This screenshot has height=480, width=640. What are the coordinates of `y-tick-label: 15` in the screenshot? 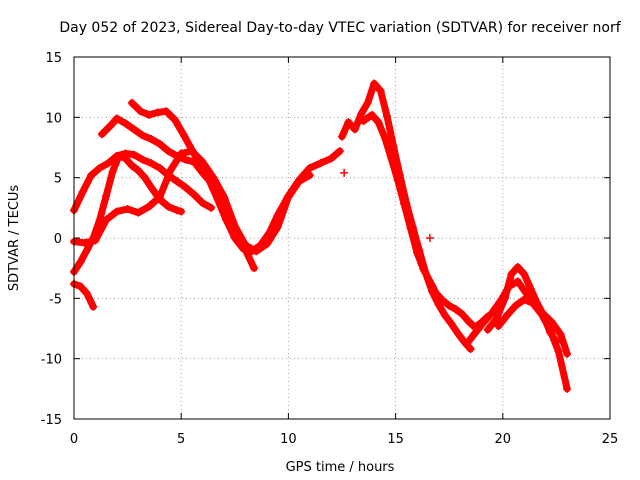 It's located at (53, 58).